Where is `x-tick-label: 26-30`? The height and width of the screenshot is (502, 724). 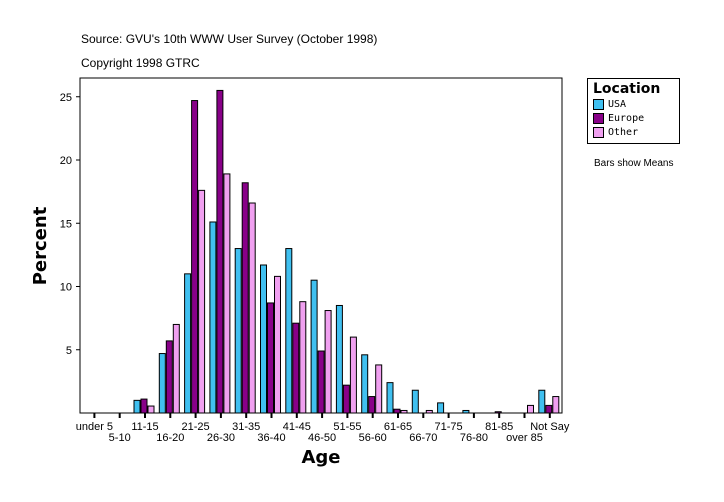 x-tick-label: 26-30 is located at coordinates (221, 438).